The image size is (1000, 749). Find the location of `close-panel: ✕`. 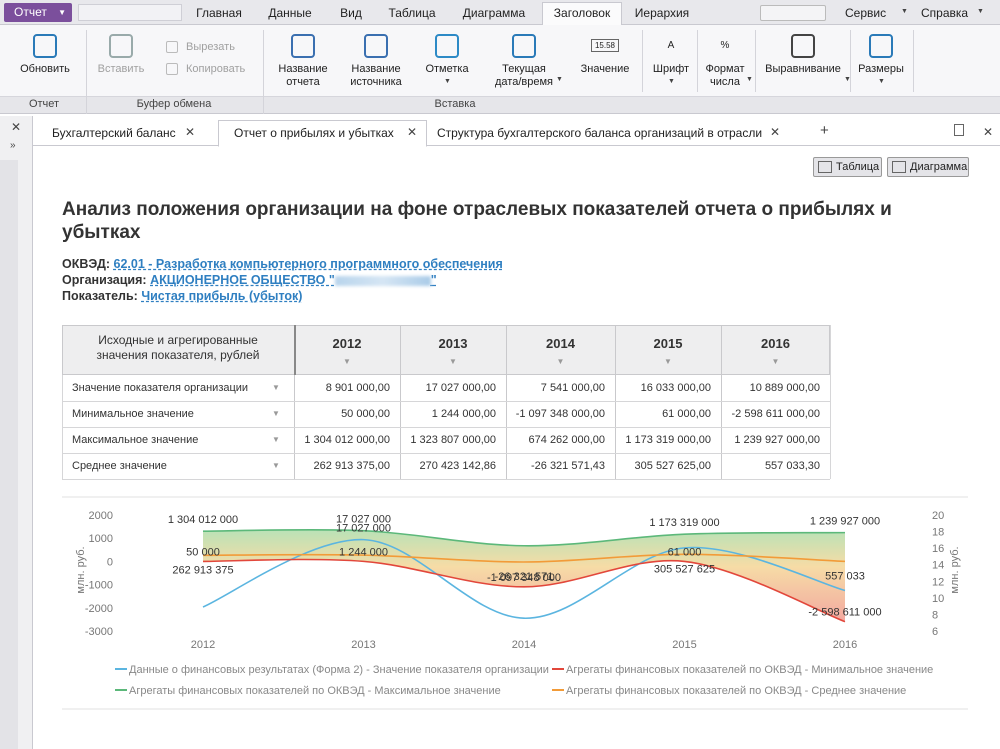

close-panel: ✕ is located at coordinates (16, 127).